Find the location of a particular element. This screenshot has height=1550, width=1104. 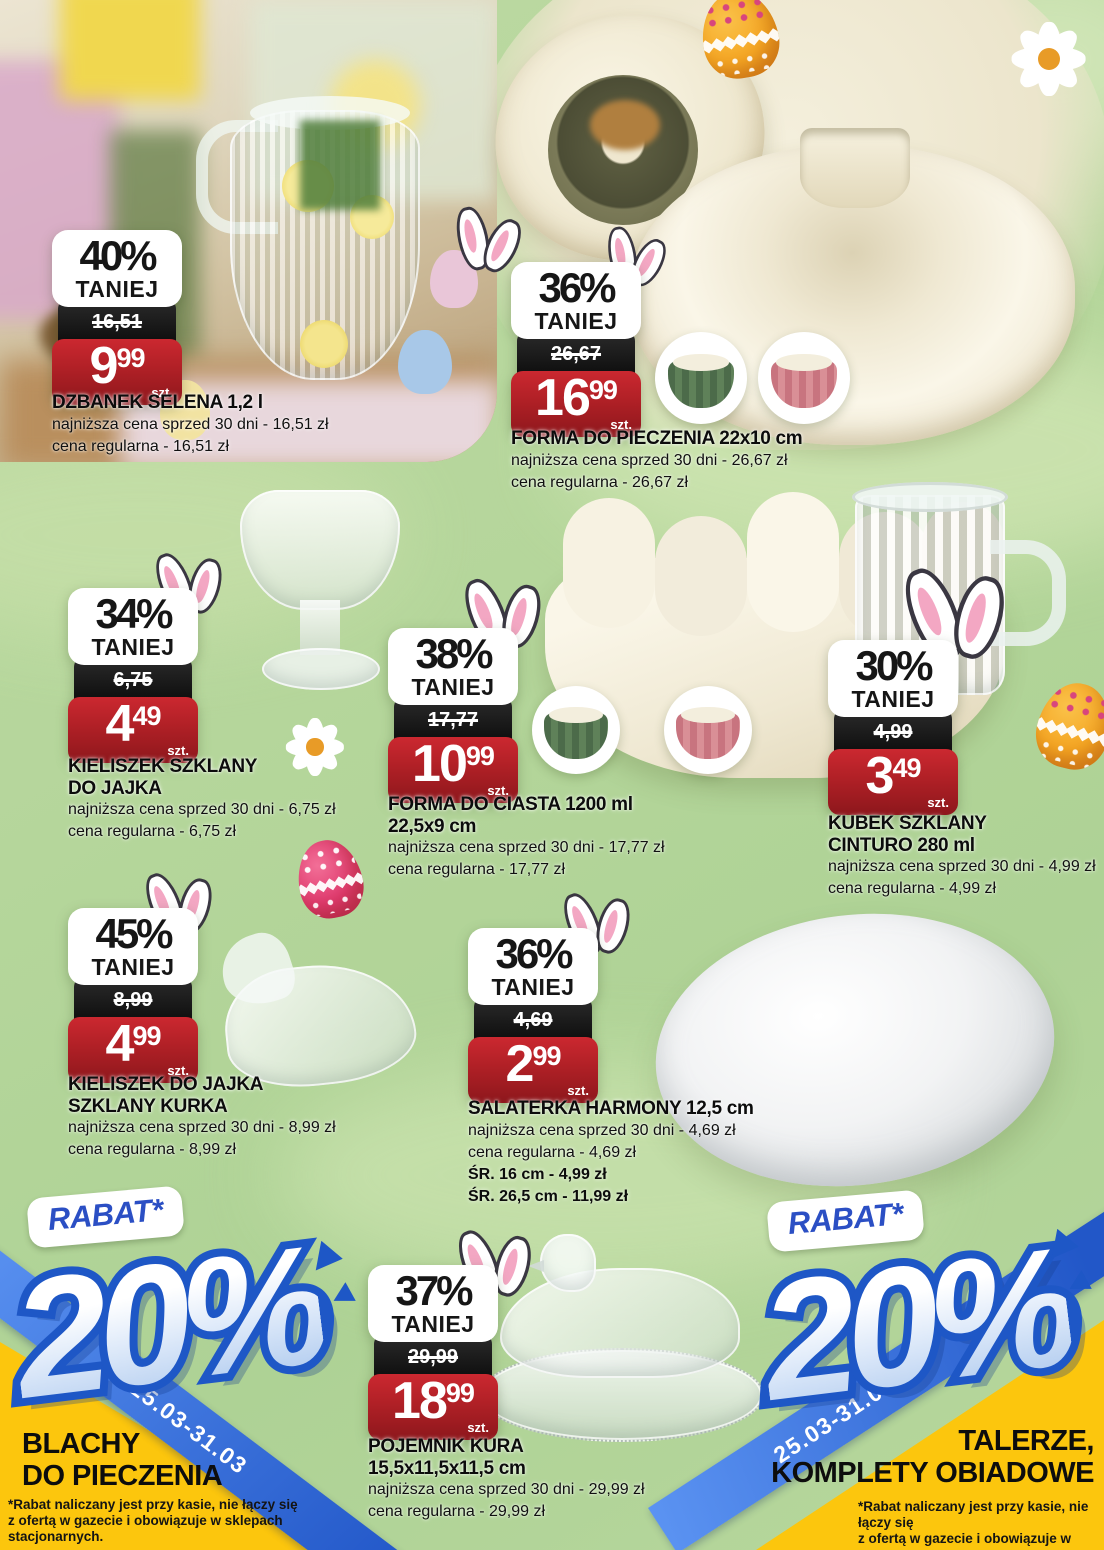

promo-percent-left: 20% 20% is located at coordinates (169, 1322).